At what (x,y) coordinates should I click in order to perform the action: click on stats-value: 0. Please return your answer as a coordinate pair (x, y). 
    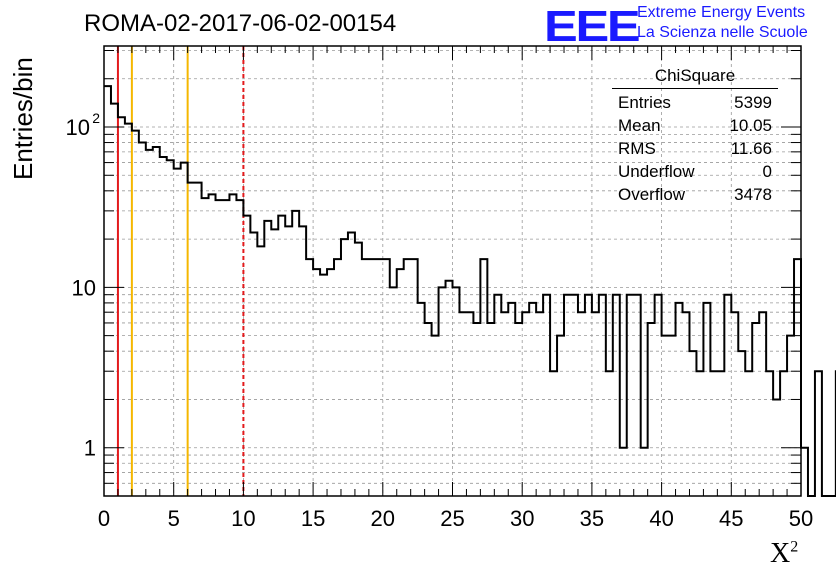
    Looking at the image, I should click on (767, 171).